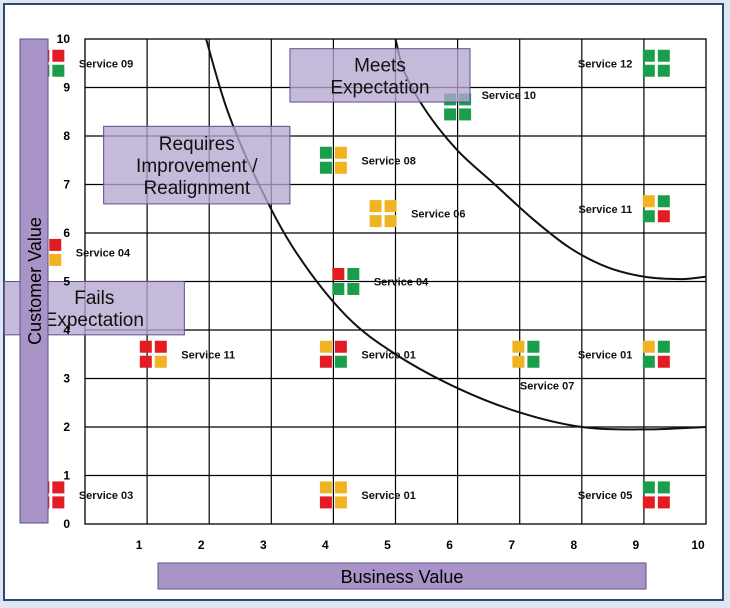 This screenshot has width=730, height=608. What do you see at coordinates (380, 65) in the screenshot?
I see `zone-label: Meets` at bounding box center [380, 65].